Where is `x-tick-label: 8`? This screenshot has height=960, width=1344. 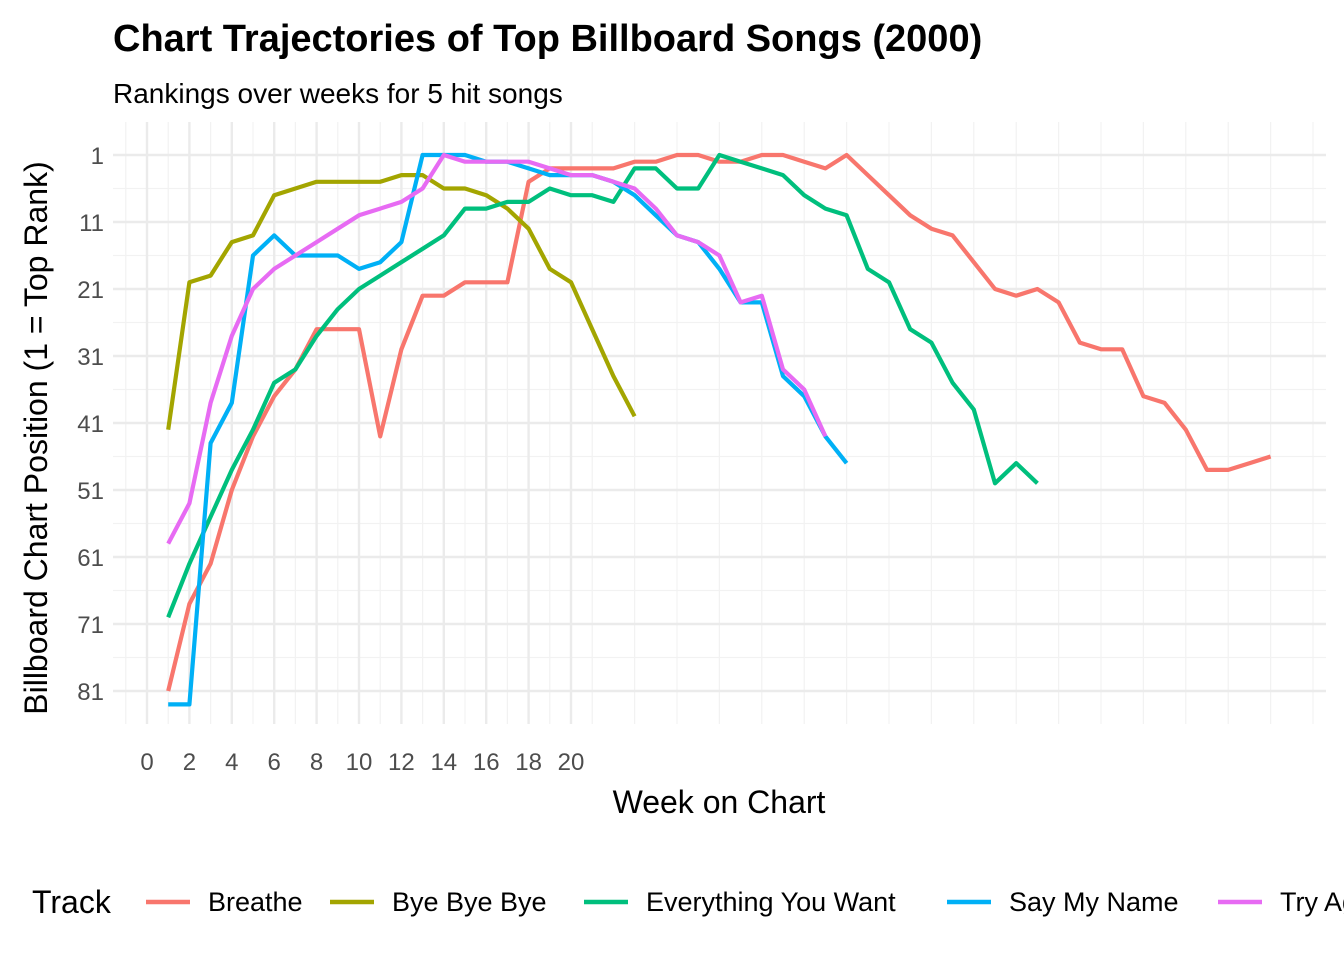
x-tick-label: 8 is located at coordinates (316, 762).